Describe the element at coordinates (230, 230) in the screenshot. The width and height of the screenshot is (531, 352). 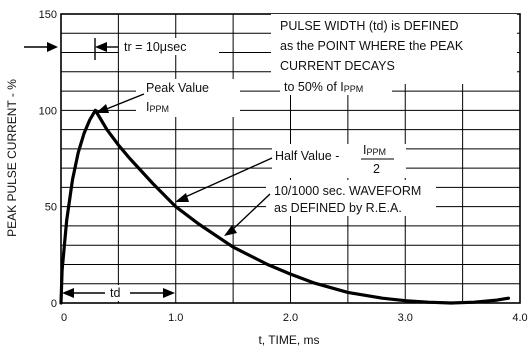
I see `waveform-pointer-head` at that location.